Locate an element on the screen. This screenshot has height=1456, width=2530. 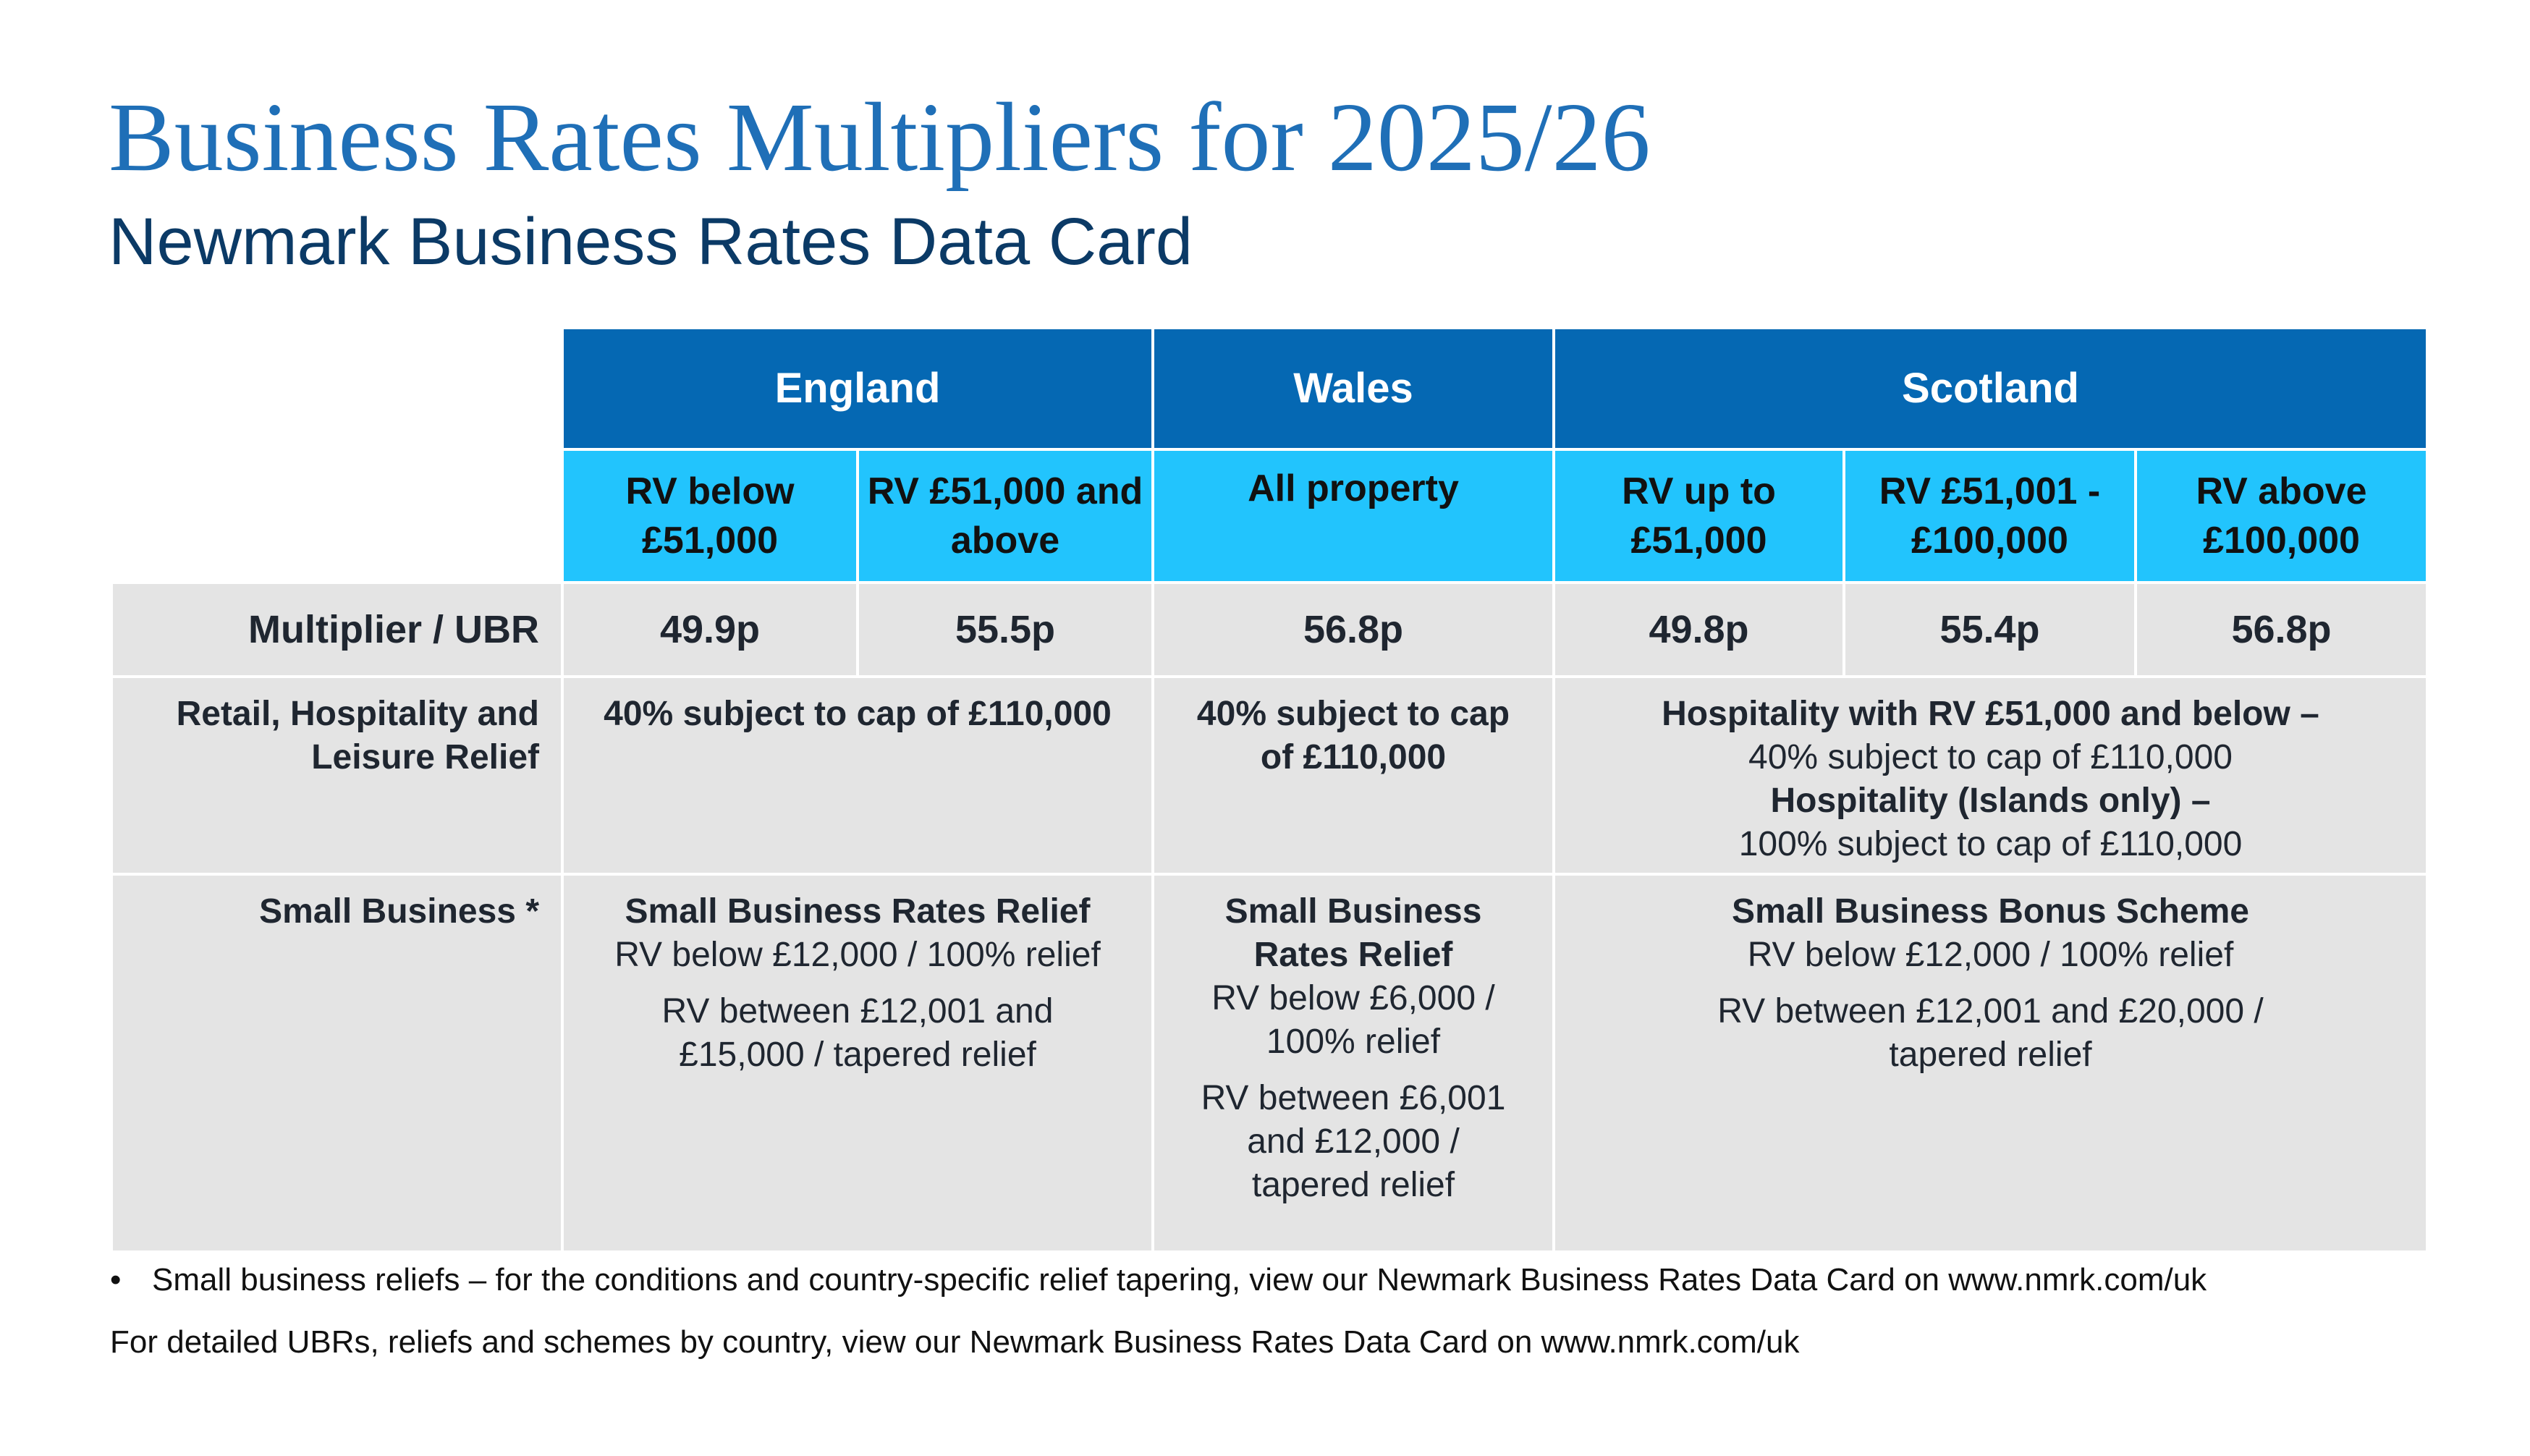
retail-wales: 40% subject to cap of £110,000 is located at coordinates (1353, 775).